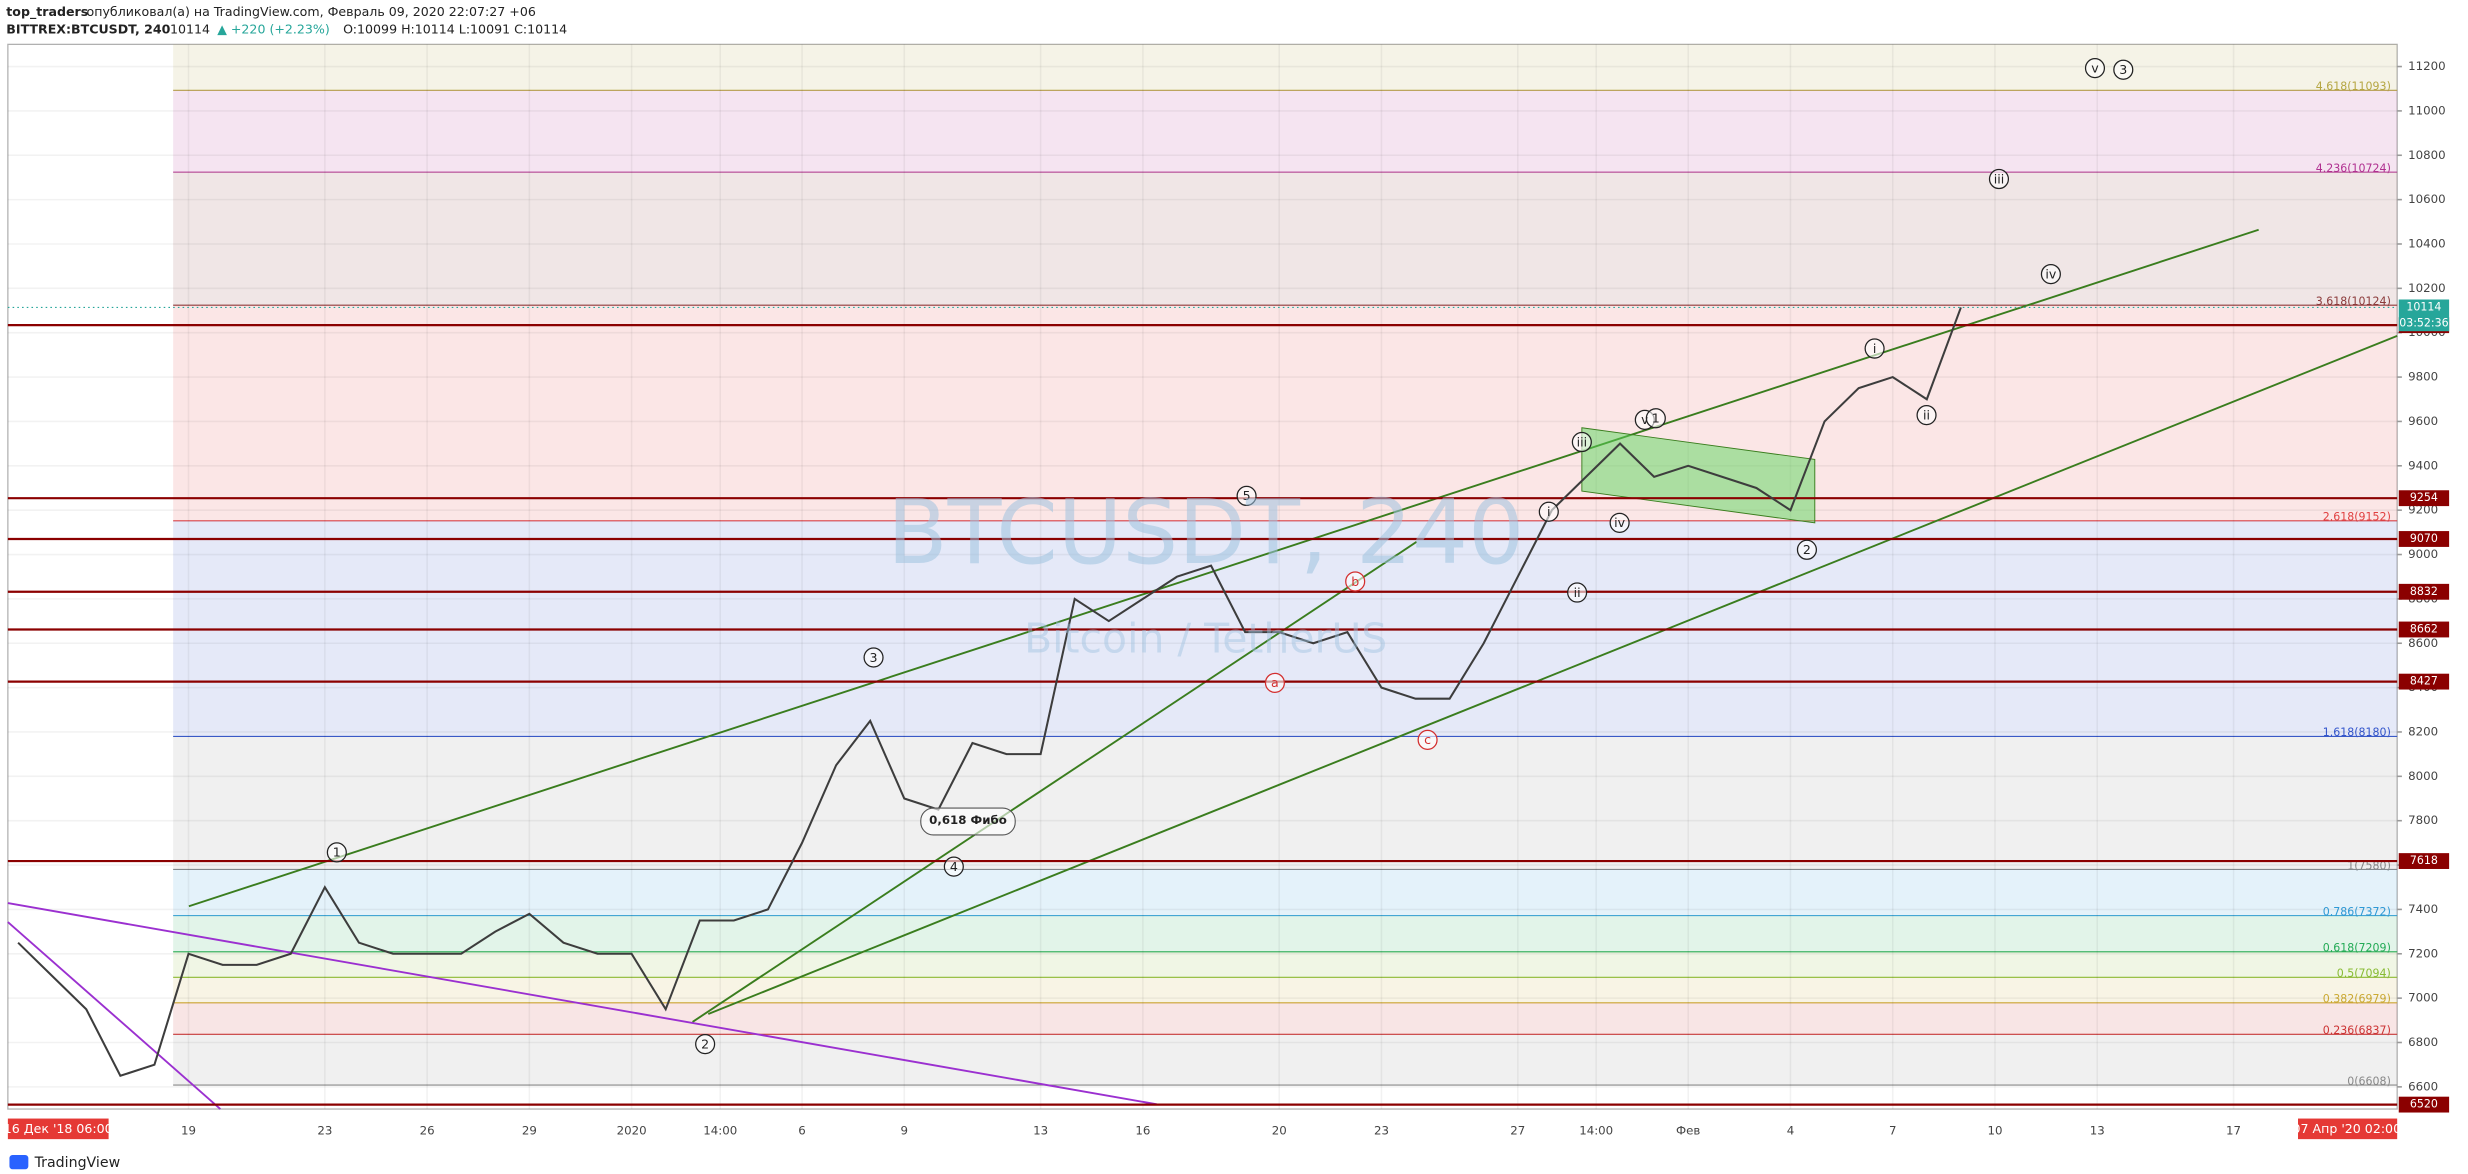 This screenshot has height=1174, width=2468. I want to click on x-tick-label: 27, so click(1517, 1131).